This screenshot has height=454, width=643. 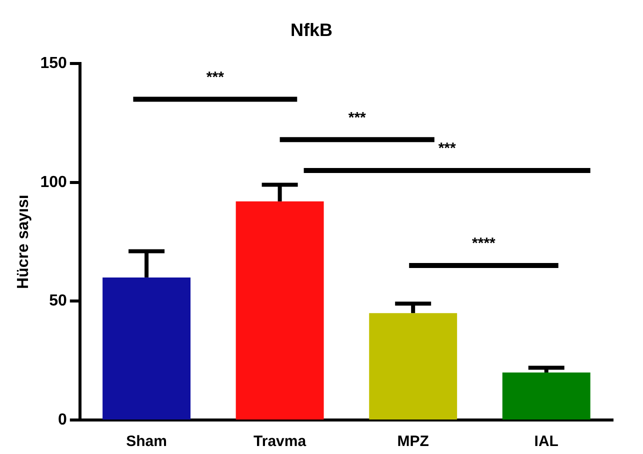 I want to click on y-axis-title: Hücre sayısı, so click(x=23, y=241).